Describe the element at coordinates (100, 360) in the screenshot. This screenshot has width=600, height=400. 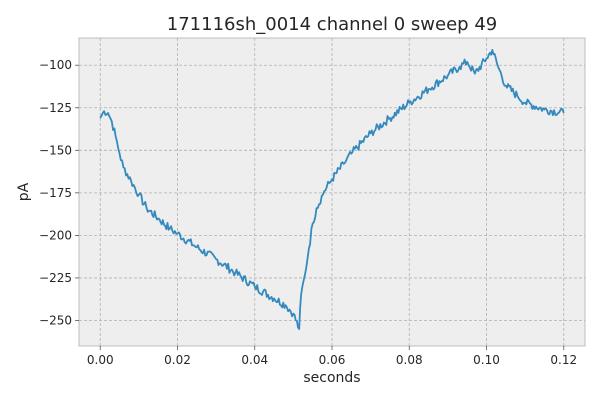
I see `x-tick-label: 0.00` at that location.